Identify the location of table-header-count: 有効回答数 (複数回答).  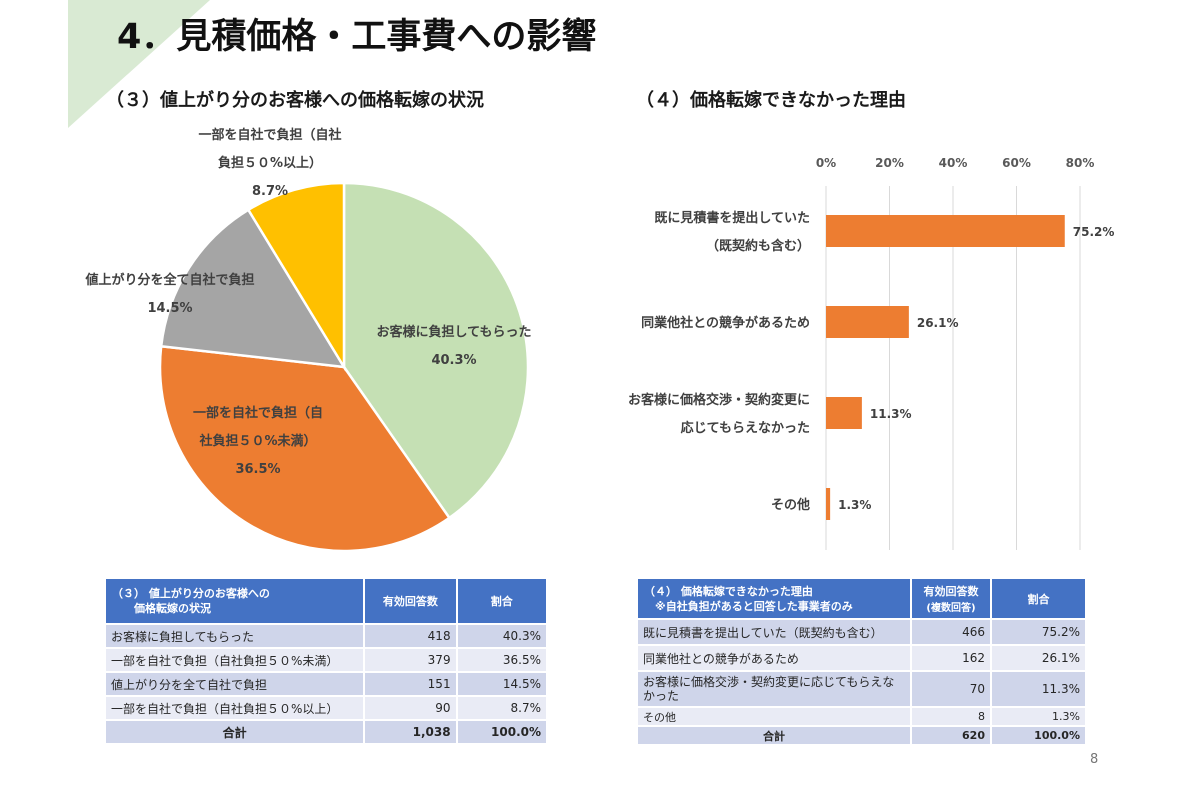
(951, 598).